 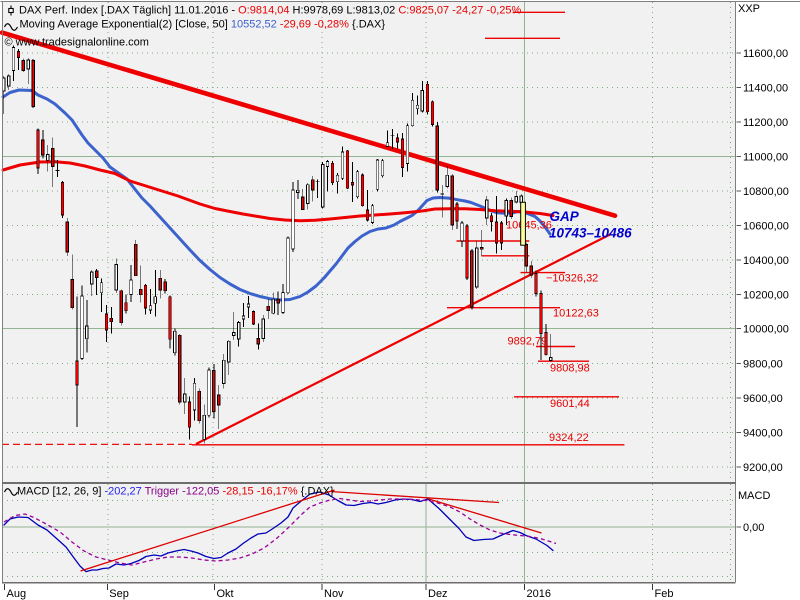 What do you see at coordinates (438, 594) in the screenshot?
I see `svg-text: Dez` at bounding box center [438, 594].